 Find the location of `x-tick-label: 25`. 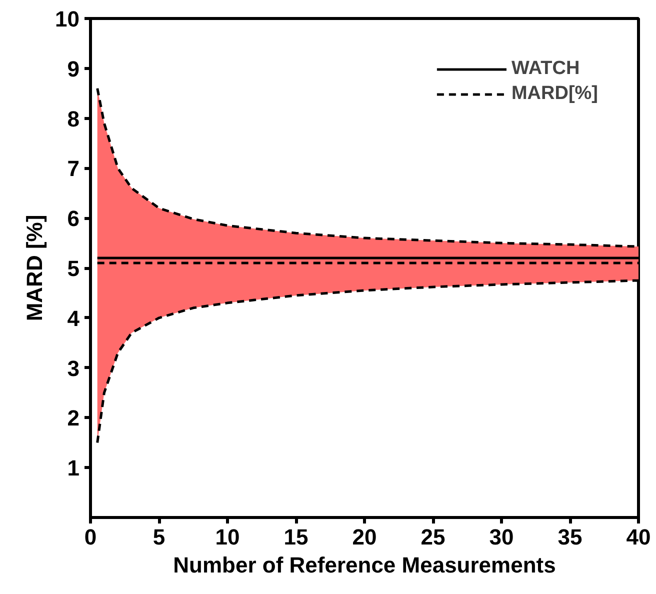

x-tick-label: 25 is located at coordinates (433, 537).